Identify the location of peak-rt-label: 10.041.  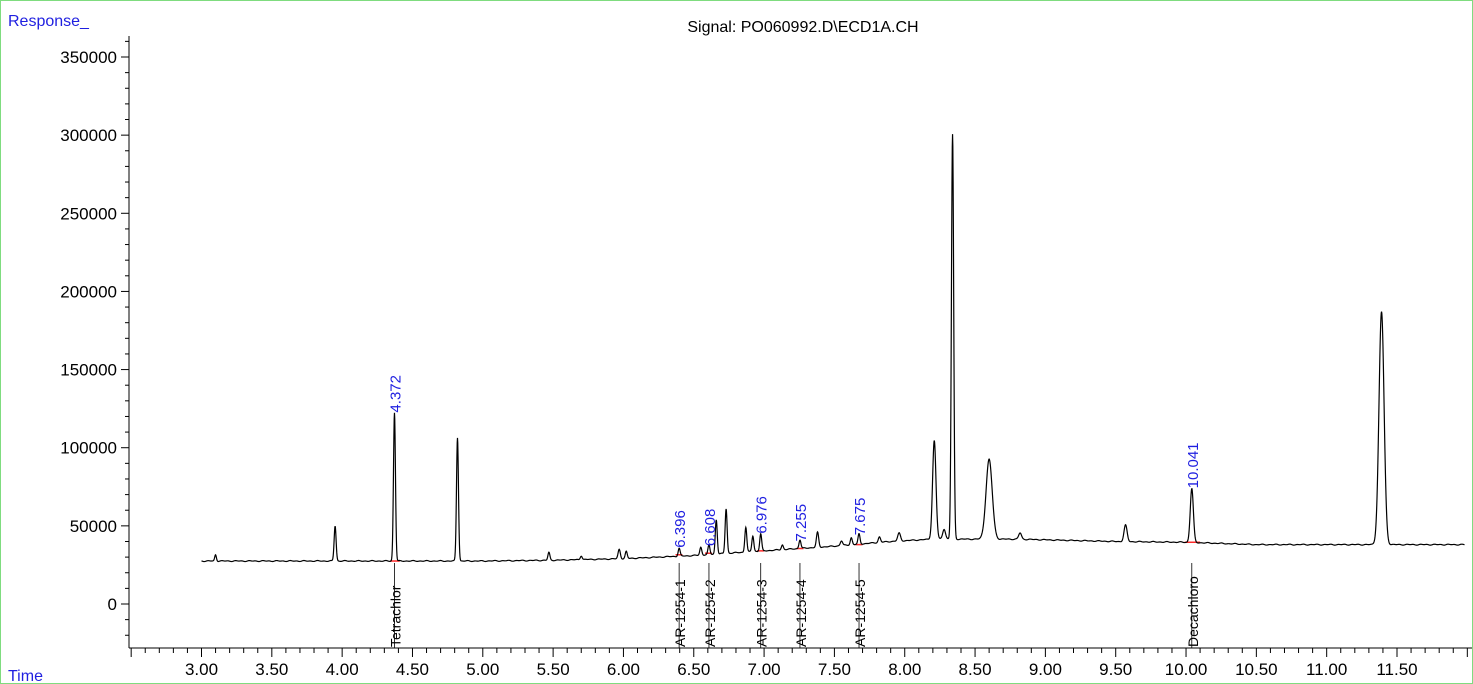
(1193, 465).